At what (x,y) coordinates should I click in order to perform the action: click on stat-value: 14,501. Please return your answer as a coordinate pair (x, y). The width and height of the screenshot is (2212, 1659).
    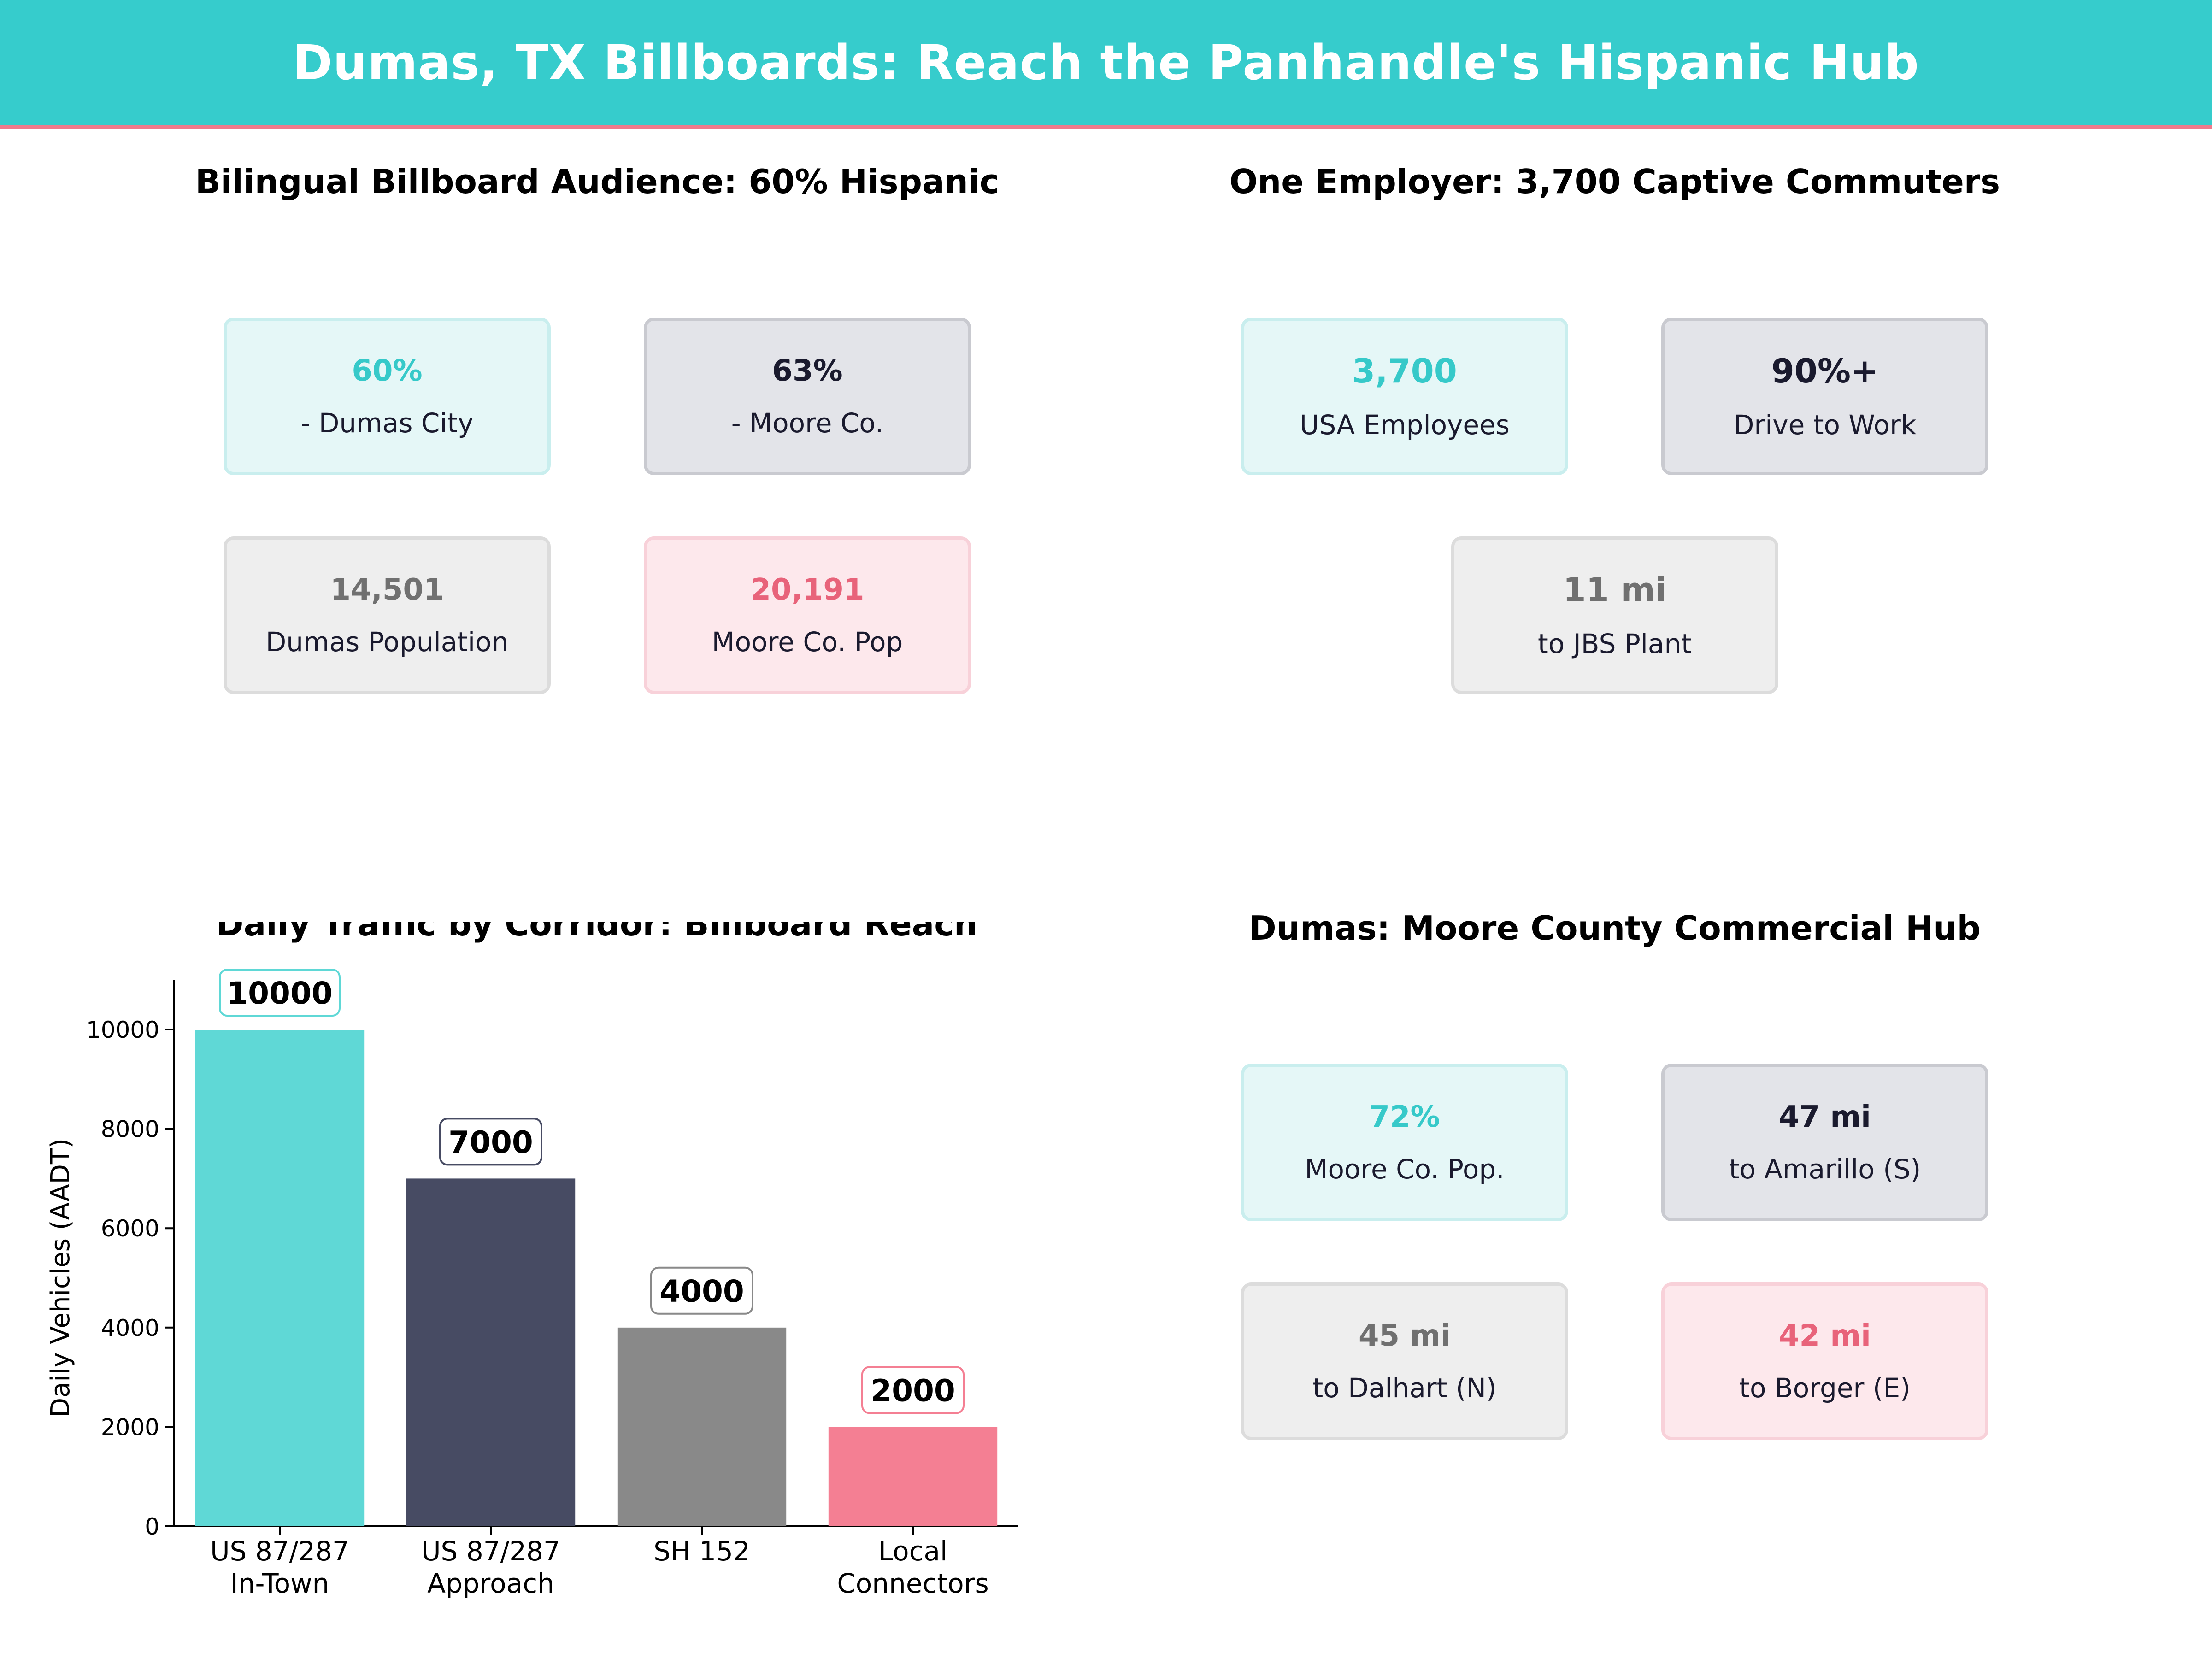
    Looking at the image, I should click on (387, 590).